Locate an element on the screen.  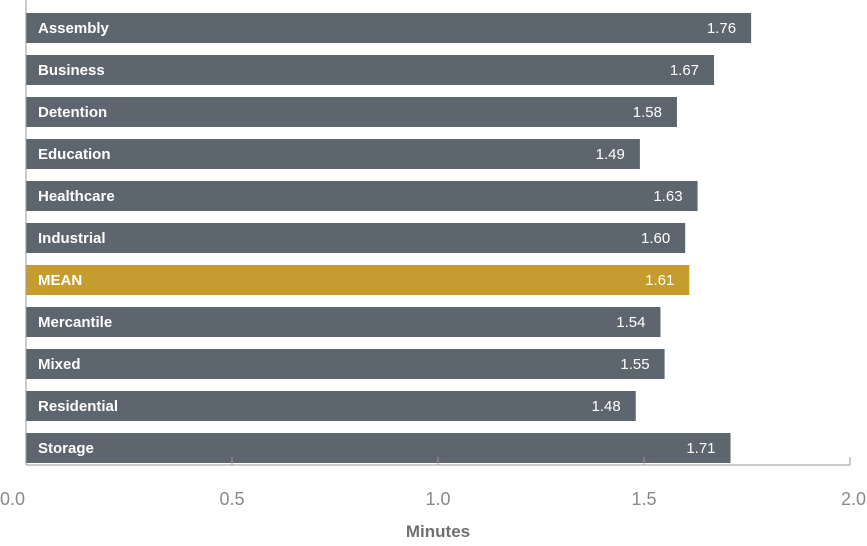
value-label: 1.58 is located at coordinates (647, 112).